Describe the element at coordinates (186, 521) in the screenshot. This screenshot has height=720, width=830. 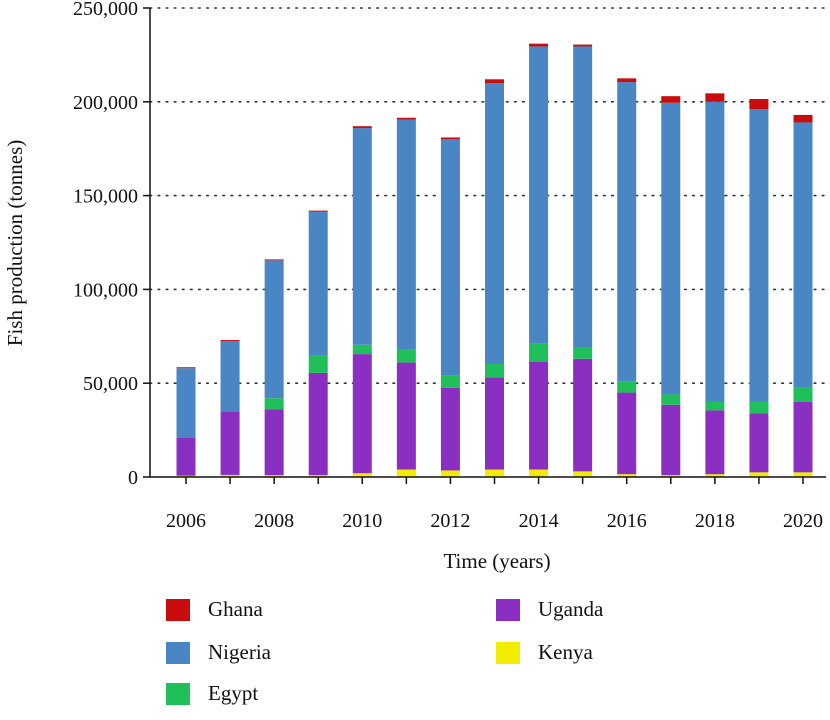
I see `x-tick-label: 2006` at that location.